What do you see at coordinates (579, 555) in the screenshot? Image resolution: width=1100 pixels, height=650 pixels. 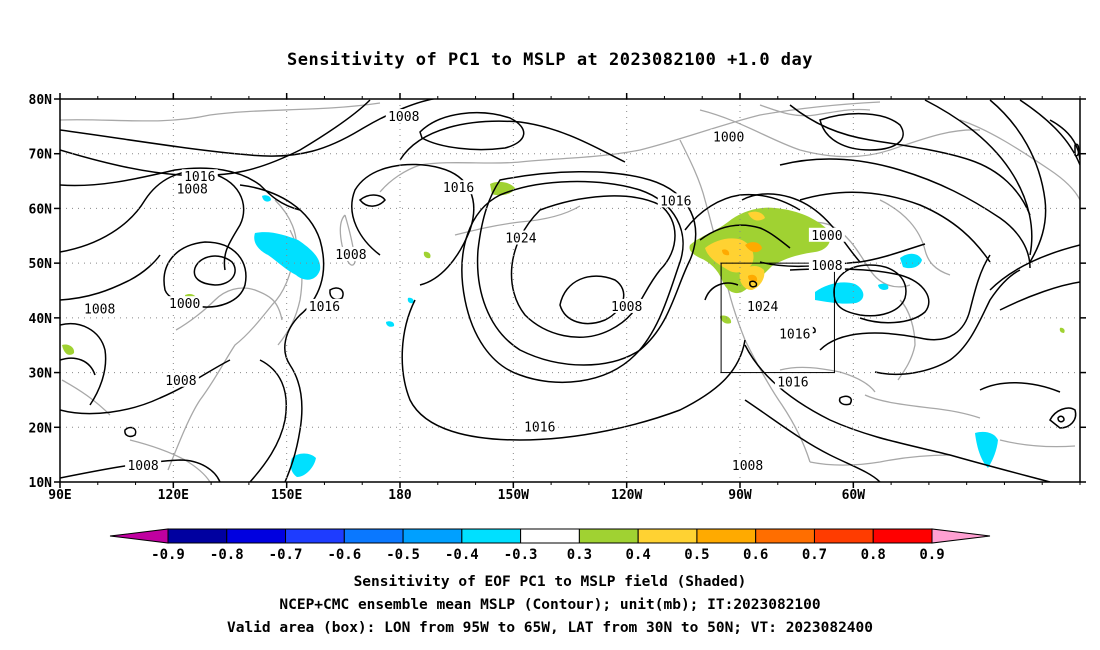 I see `colorbar-label: 0.3` at bounding box center [579, 555].